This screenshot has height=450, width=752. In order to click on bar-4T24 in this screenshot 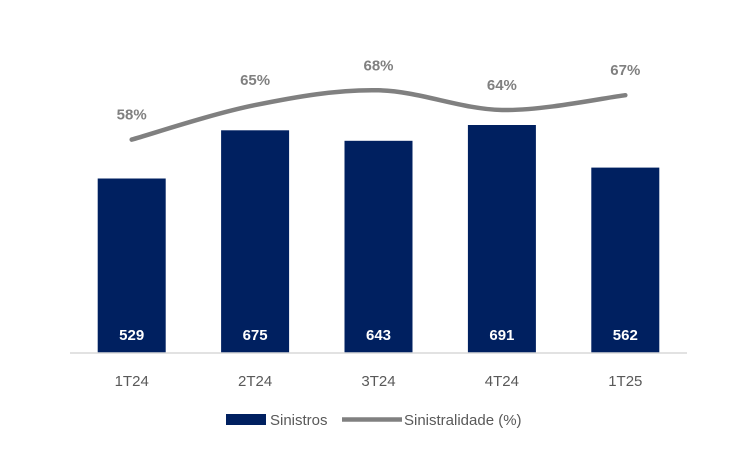, I will do `click(501, 239)`.